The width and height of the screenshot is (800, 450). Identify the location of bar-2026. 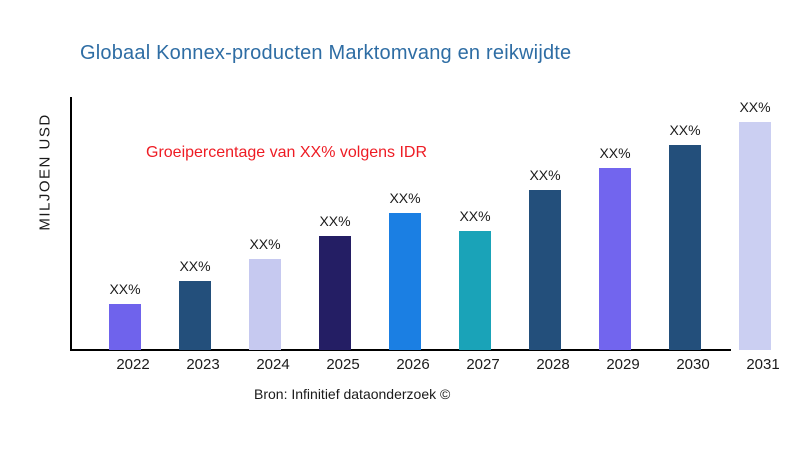
(405, 281).